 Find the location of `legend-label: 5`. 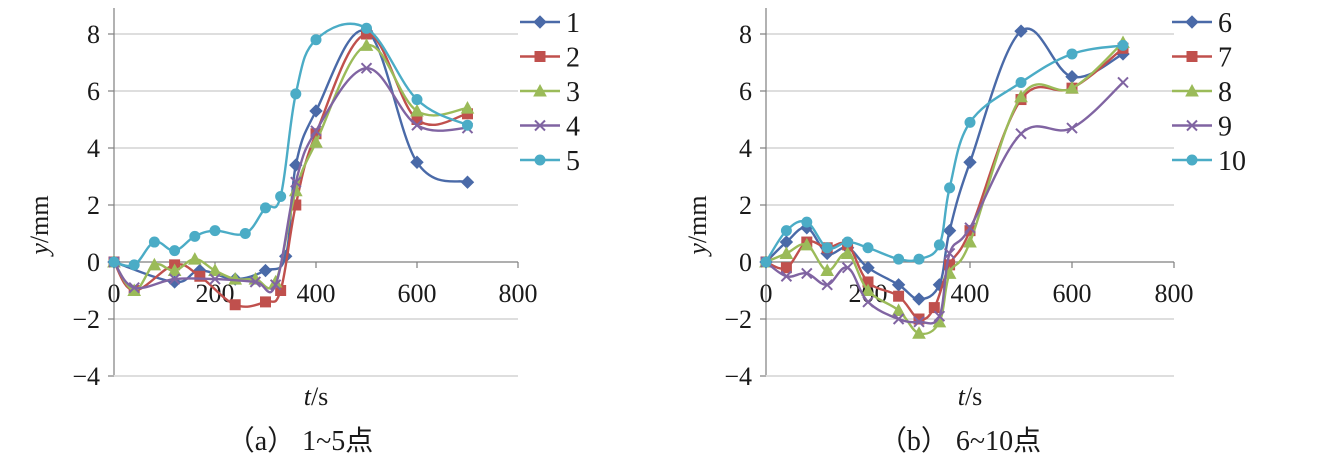

legend-label: 5 is located at coordinates (573, 161).